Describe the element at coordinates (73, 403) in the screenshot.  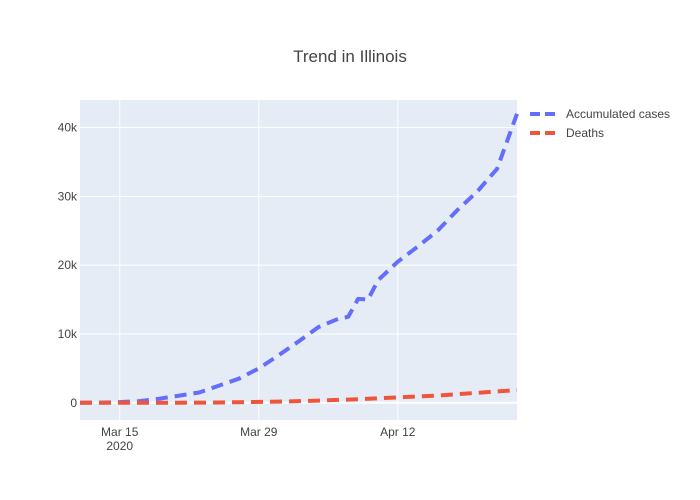
I see `y-tick-label: 0` at that location.